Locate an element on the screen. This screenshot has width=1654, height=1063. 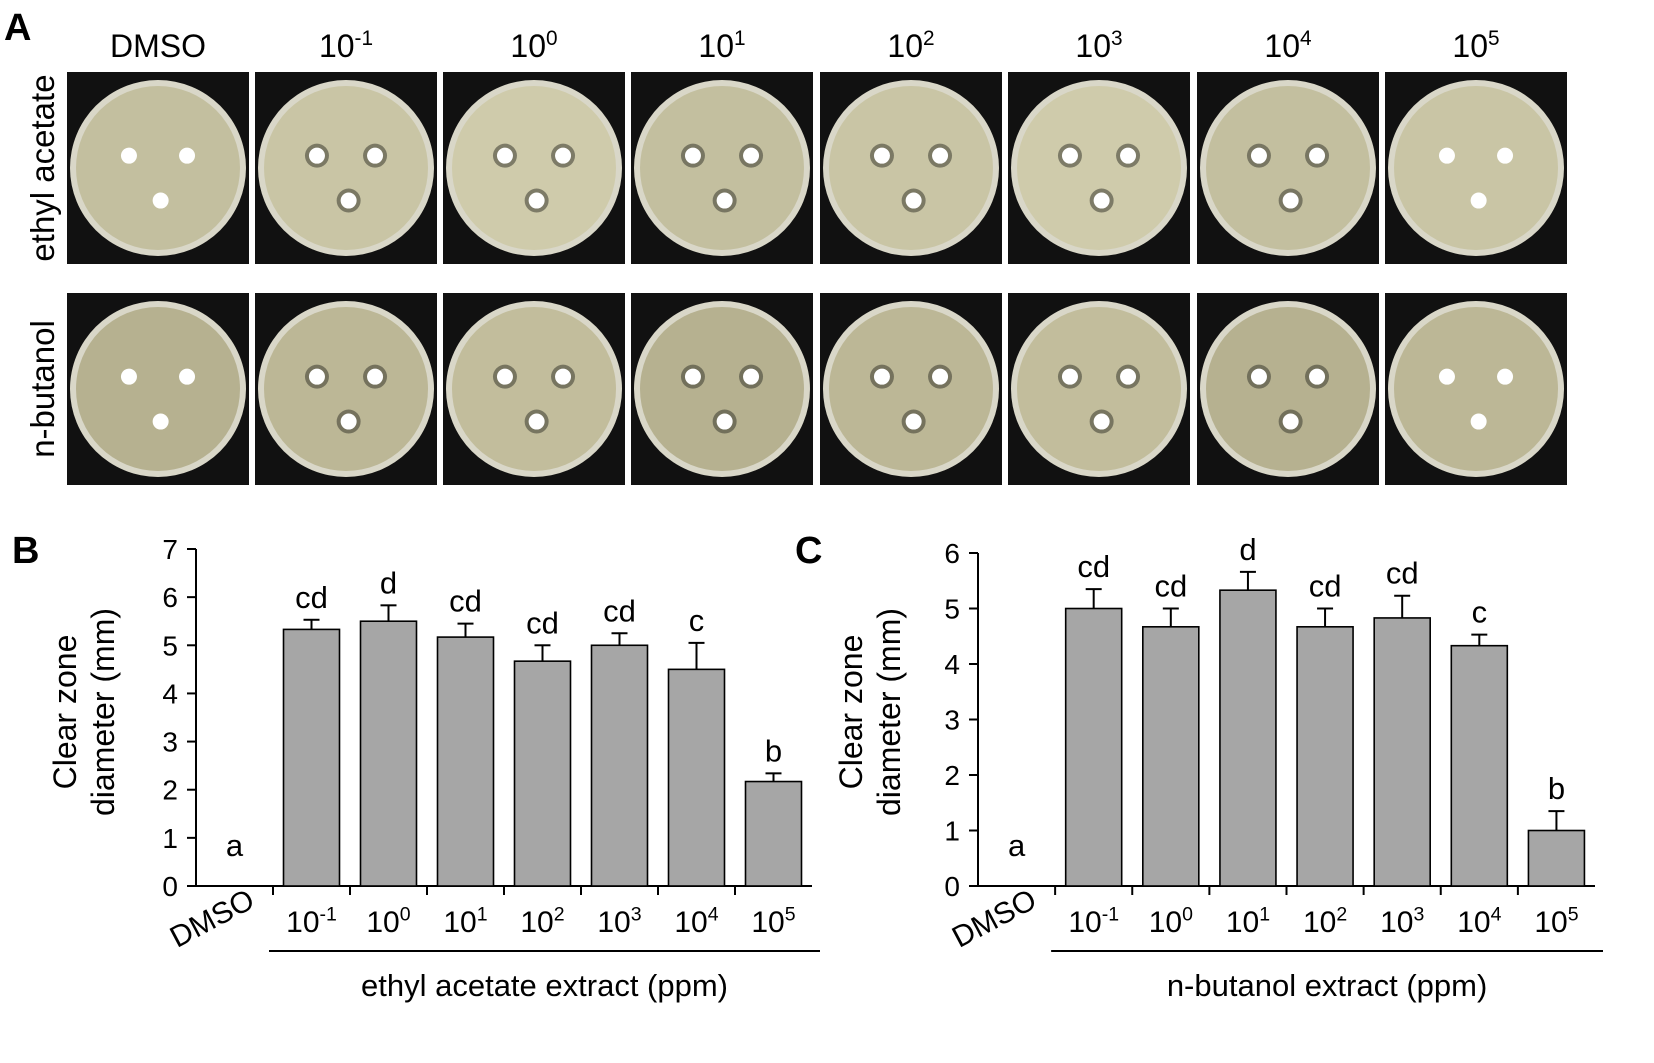
column-label-5: 103 is located at coordinates (1098, 45).